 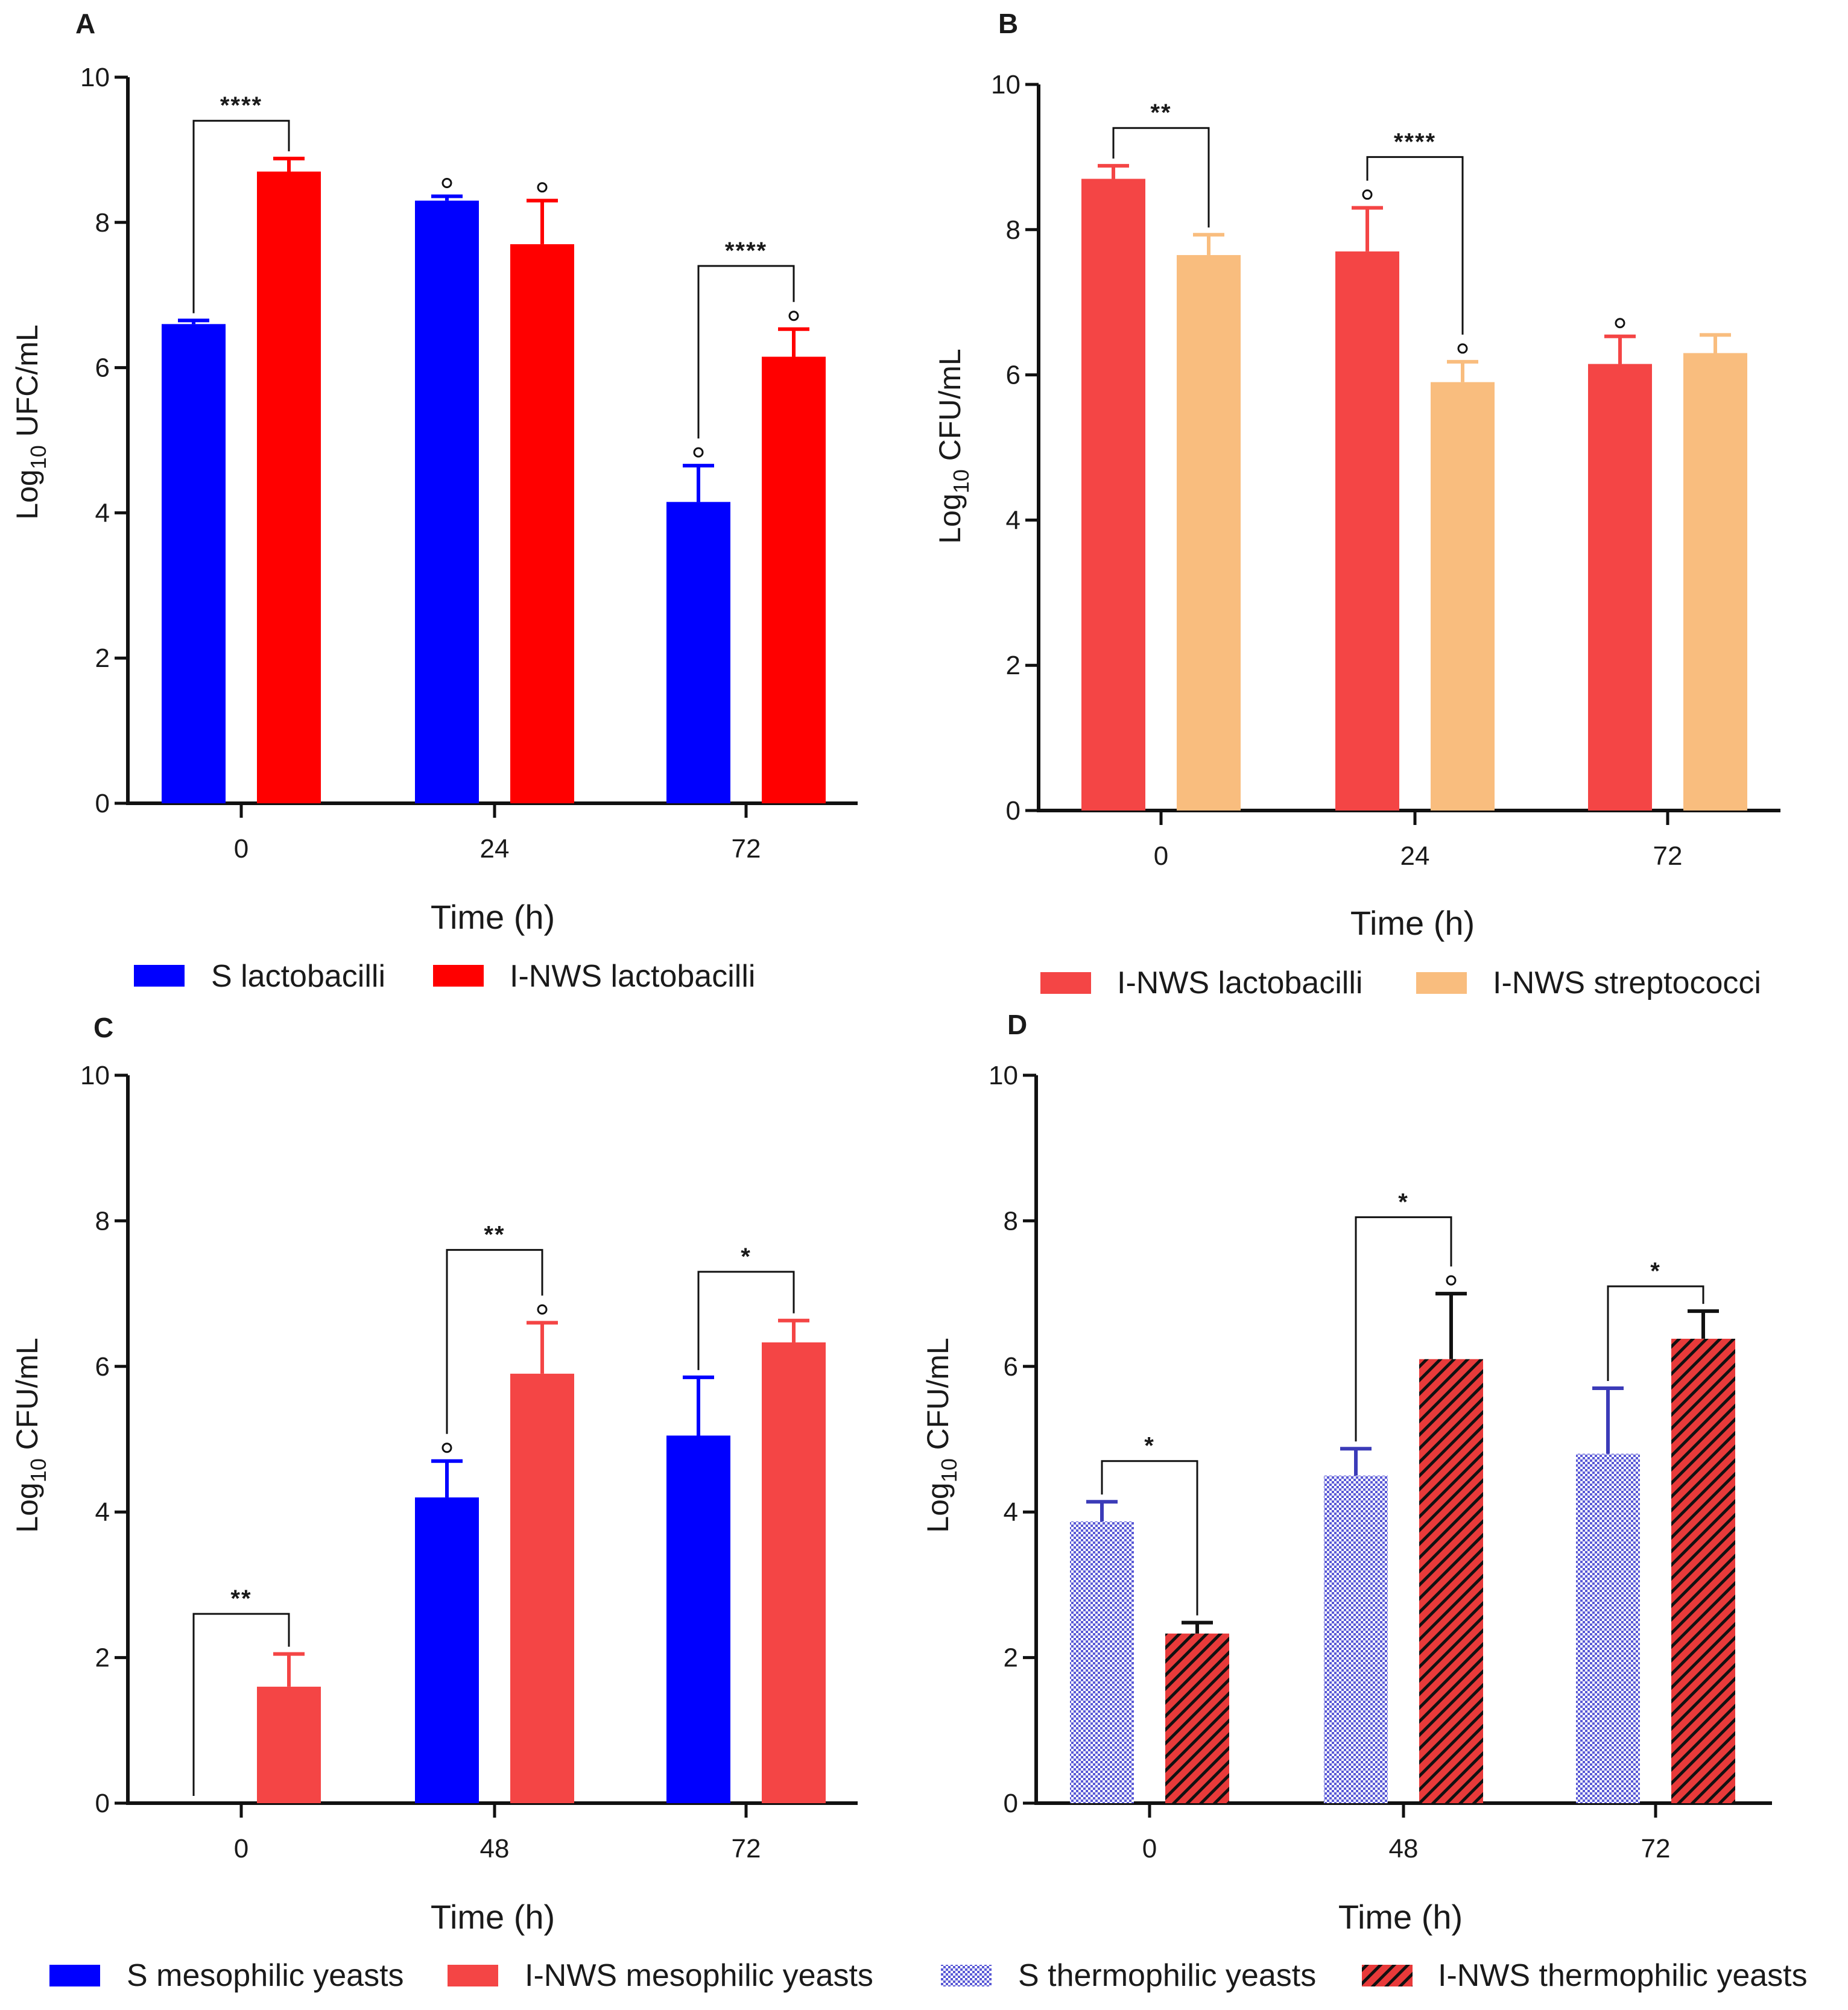 I want to click on legend-panel-a: S lactobacilli I-NWS lactobacilli, so click(x=444, y=976).